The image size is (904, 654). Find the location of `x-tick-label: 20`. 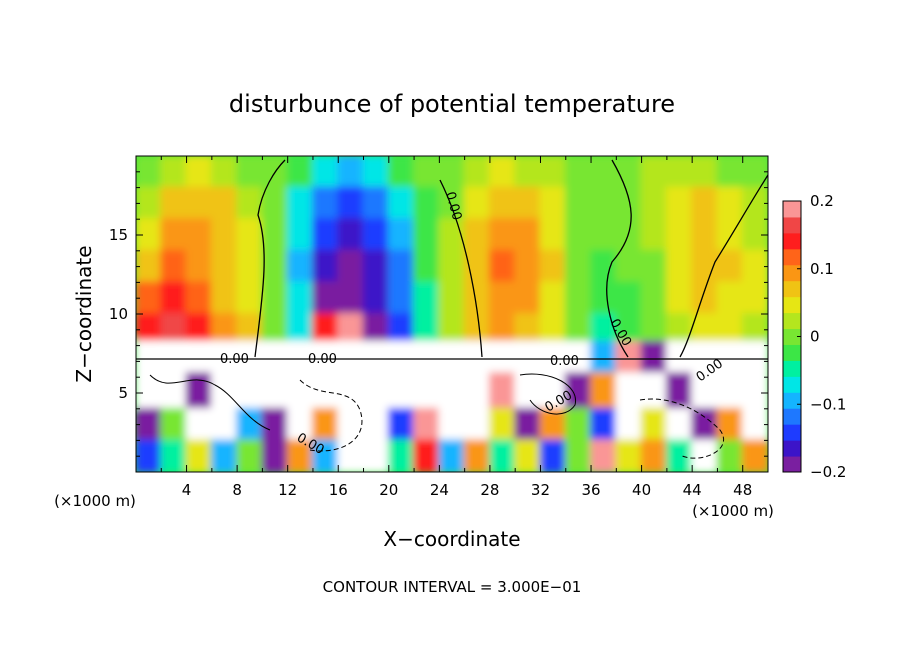

x-tick-label: 20 is located at coordinates (388, 490).